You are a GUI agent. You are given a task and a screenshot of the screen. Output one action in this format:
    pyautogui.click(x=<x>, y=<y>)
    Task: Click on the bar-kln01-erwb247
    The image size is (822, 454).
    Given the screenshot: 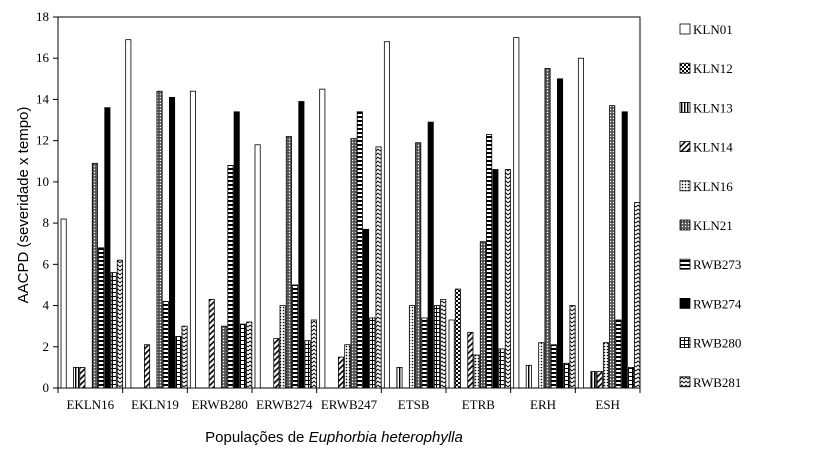 What is the action you would take?
    pyautogui.click(x=322, y=238)
    